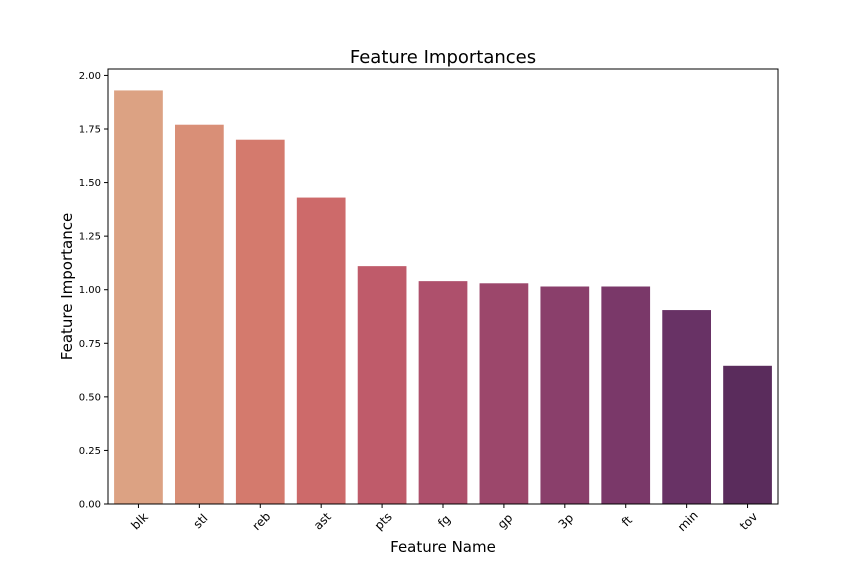 The height and width of the screenshot is (576, 864). Describe the element at coordinates (90, 505) in the screenshot. I see `y-tick-label: 0.00` at that location.